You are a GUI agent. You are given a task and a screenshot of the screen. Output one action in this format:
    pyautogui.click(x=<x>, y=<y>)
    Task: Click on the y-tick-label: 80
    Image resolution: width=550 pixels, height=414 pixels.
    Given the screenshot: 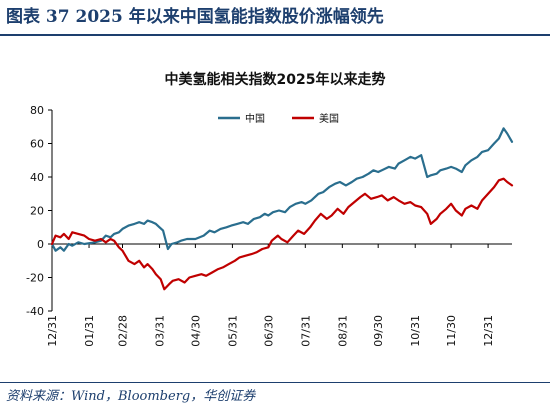 What is the action you would take?
    pyautogui.click(x=37, y=110)
    